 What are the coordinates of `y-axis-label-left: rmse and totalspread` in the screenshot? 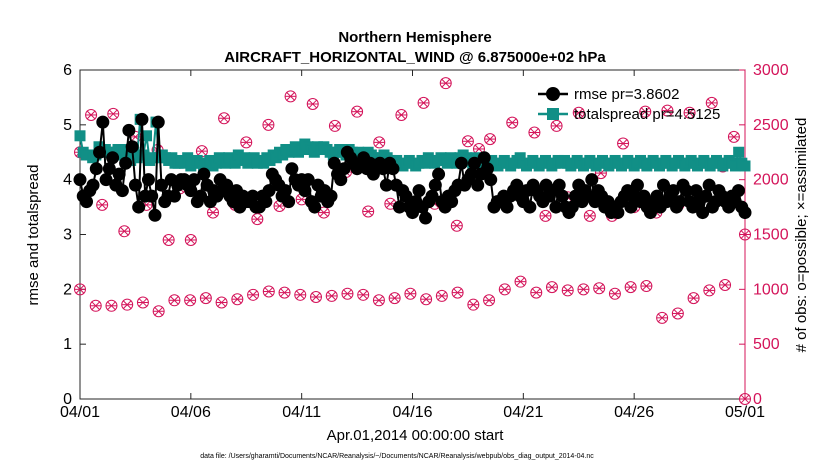 It's located at (33, 235).